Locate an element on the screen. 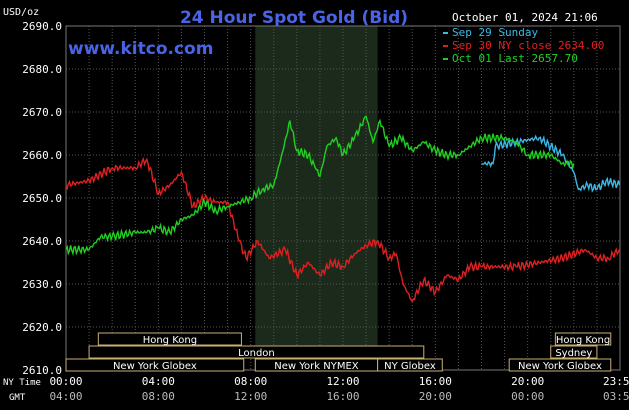 The height and width of the screenshot is (410, 629). legend-entry: Oct 01 Last 2657.70 is located at coordinates (515, 58).